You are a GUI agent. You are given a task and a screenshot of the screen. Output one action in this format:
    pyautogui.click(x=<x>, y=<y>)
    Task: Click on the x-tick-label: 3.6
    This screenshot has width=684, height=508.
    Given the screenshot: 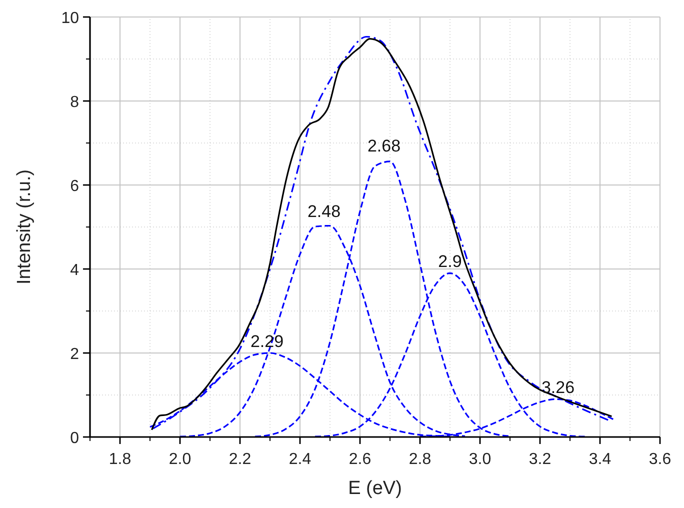 What is the action you would take?
    pyautogui.click(x=660, y=459)
    